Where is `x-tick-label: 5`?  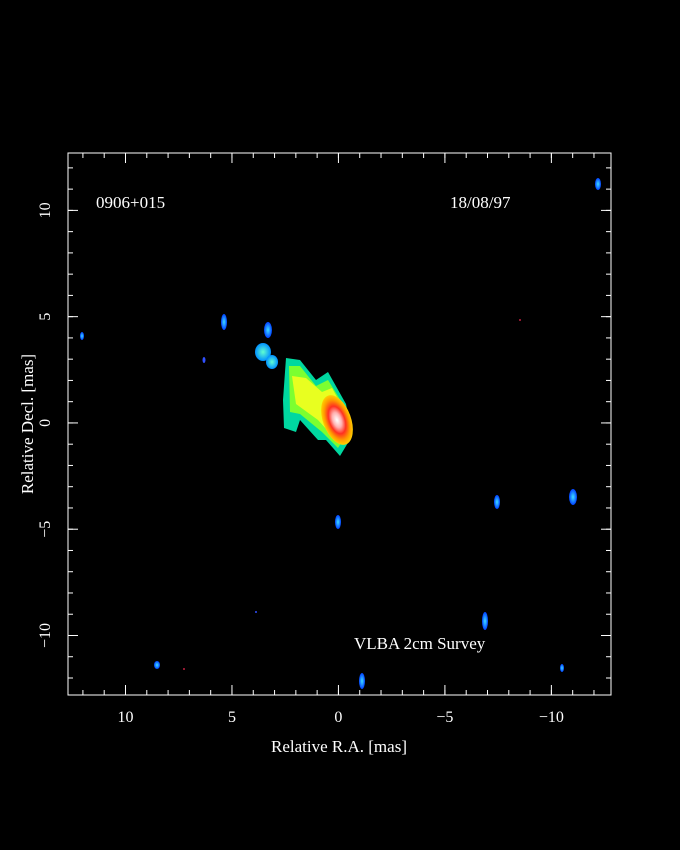 x-tick-label: 5 is located at coordinates (232, 717).